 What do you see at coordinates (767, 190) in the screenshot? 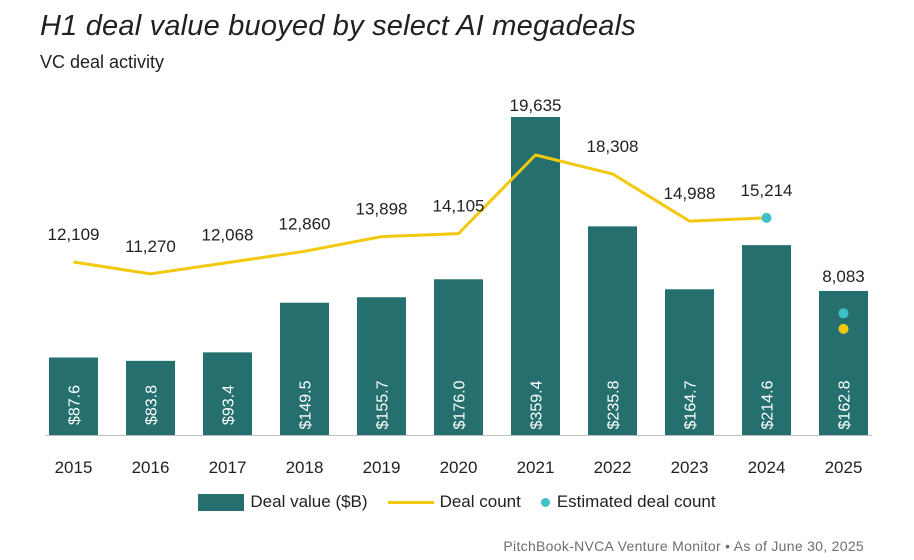
I see `deal-count-label-2024: 15,214` at bounding box center [767, 190].